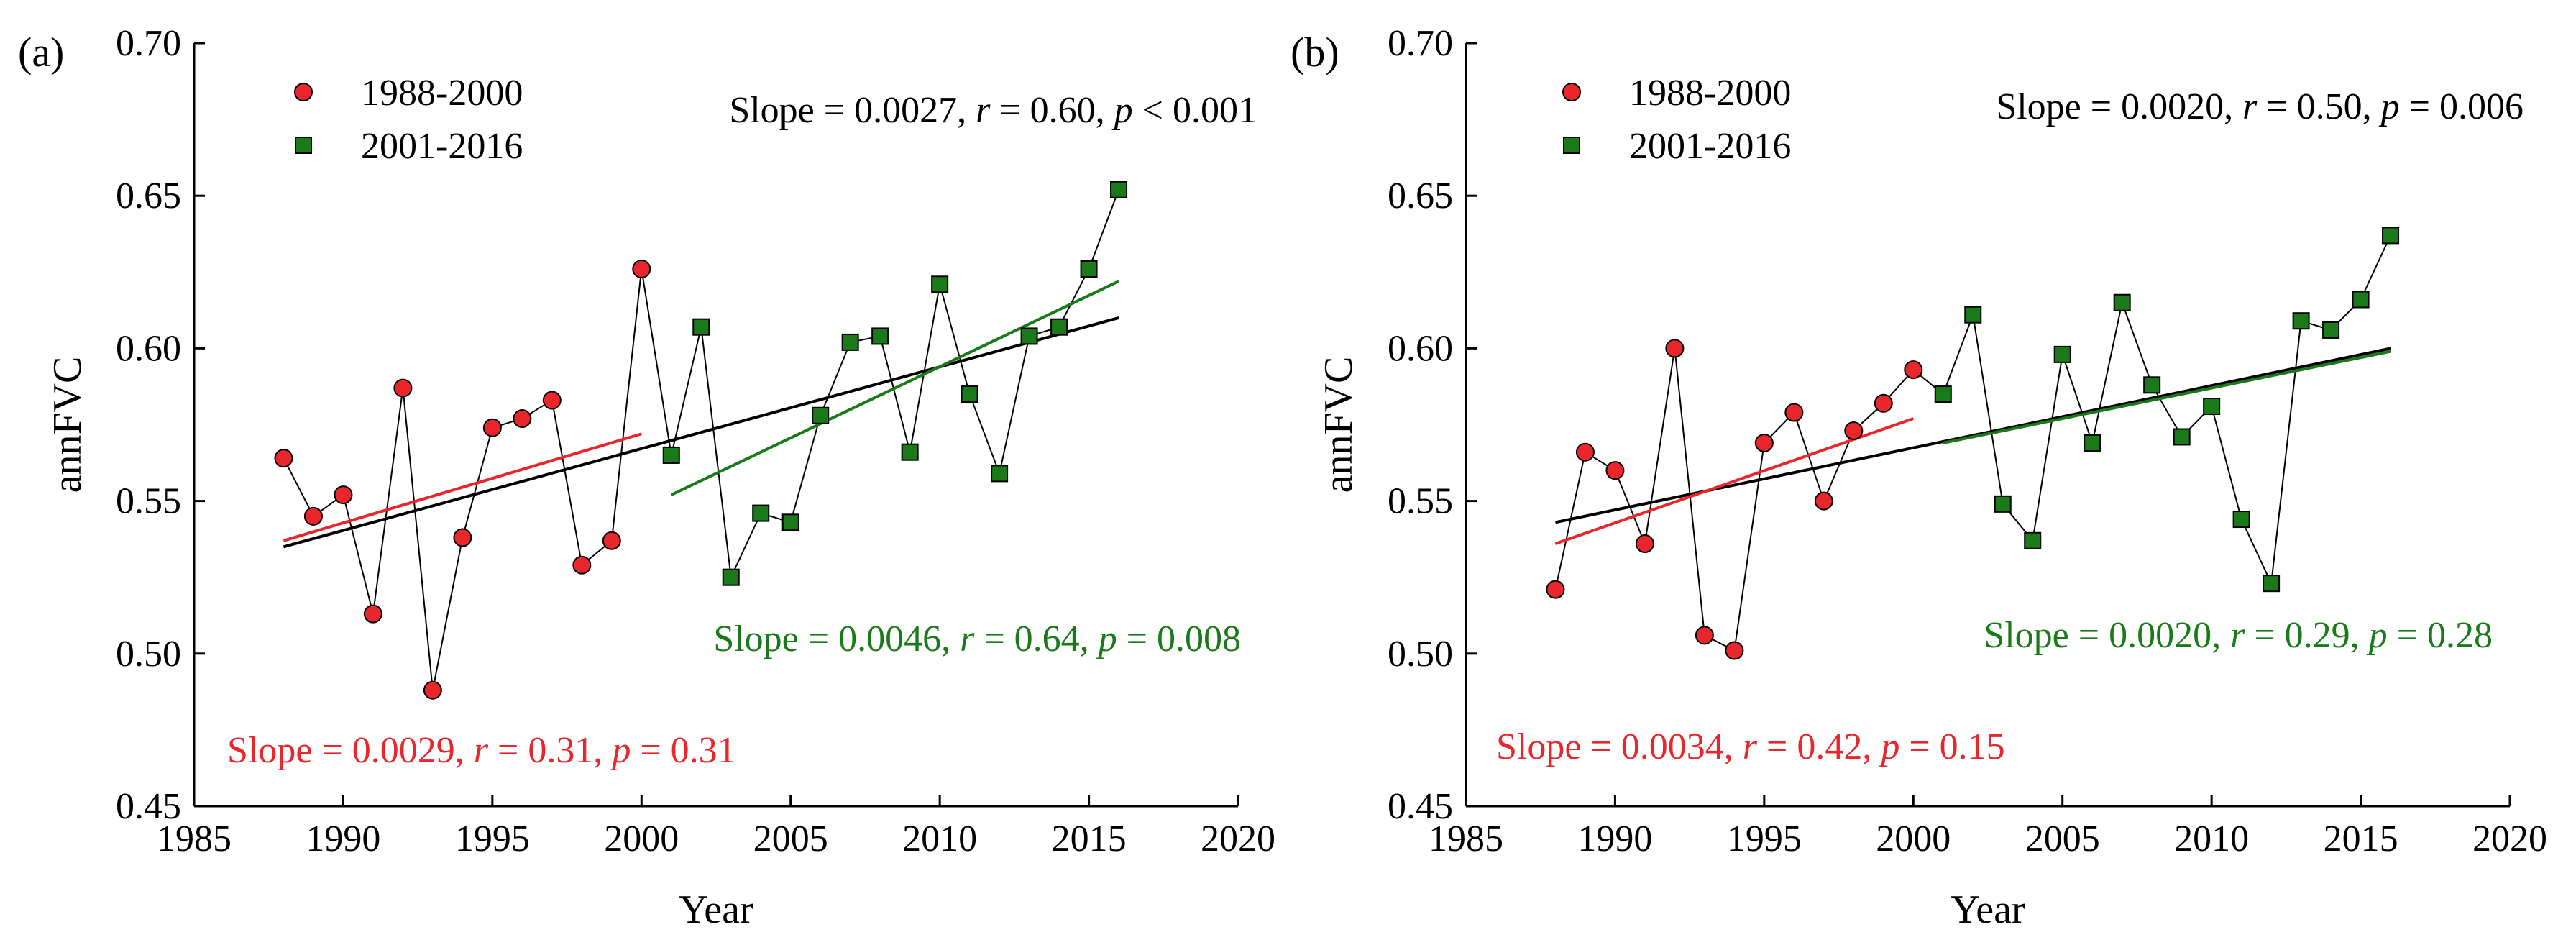 The height and width of the screenshot is (945, 2576). I want to click on stat-annotation-part: = 0.29,, so click(2306, 635).